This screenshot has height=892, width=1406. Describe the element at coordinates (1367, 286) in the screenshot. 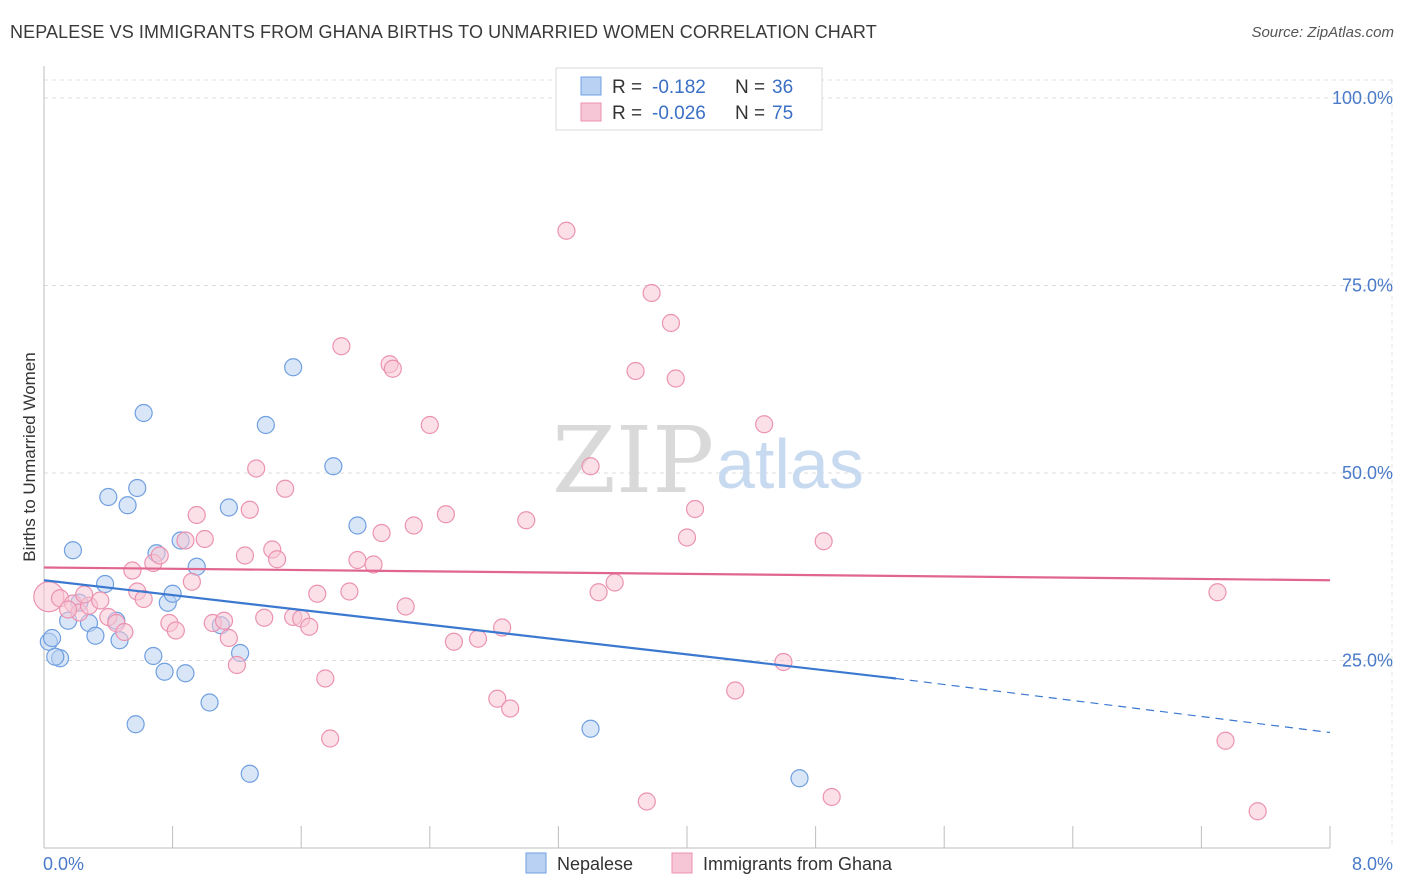

I see `y-tick-label: 75.0%` at that location.